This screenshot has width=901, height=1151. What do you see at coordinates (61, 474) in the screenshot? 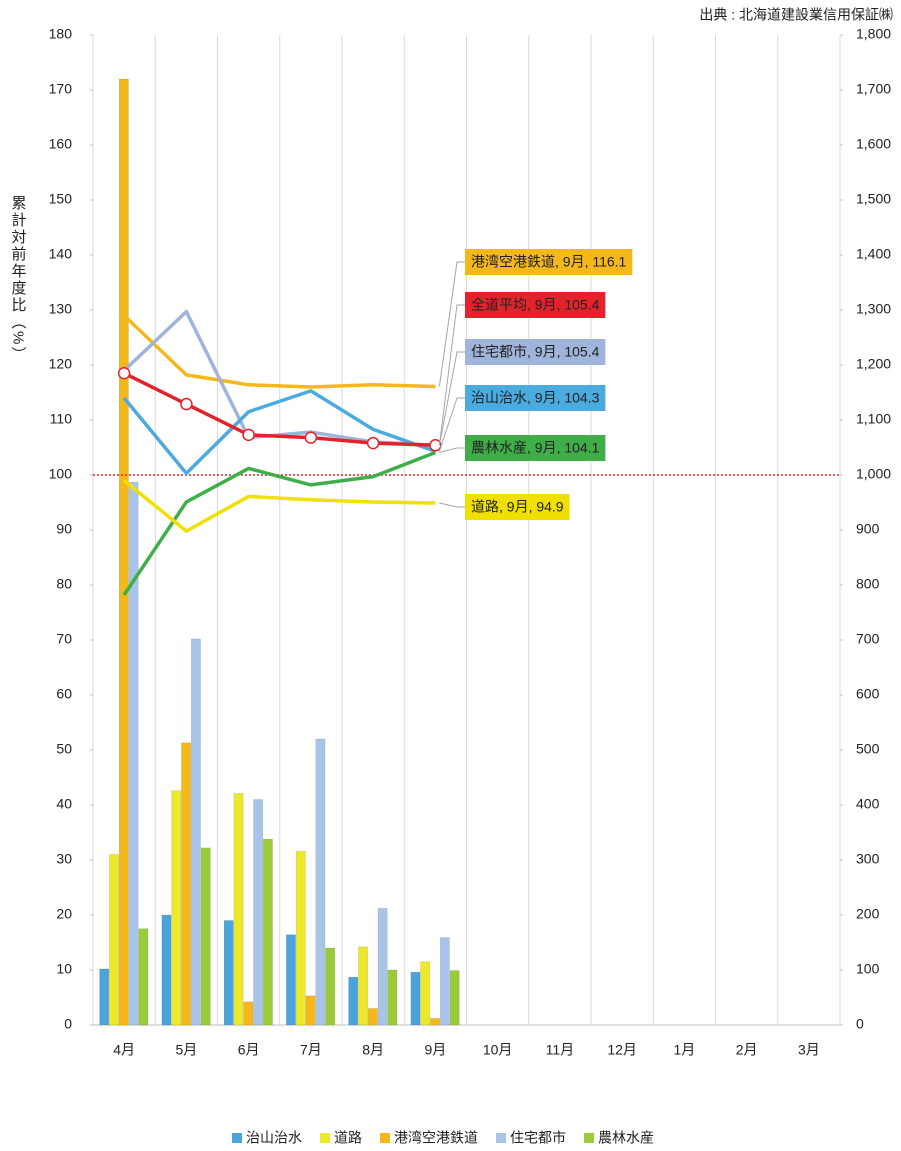
I see `y-tick-label: 100` at bounding box center [61, 474].